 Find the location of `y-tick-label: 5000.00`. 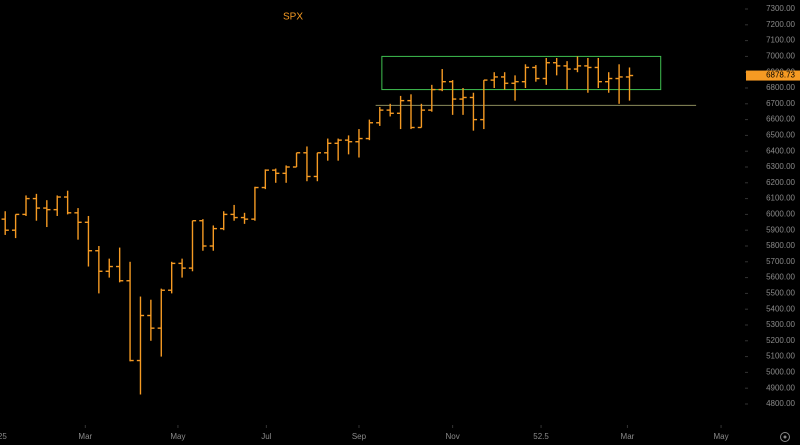

y-tick-label: 5000.00 is located at coordinates (780, 371).